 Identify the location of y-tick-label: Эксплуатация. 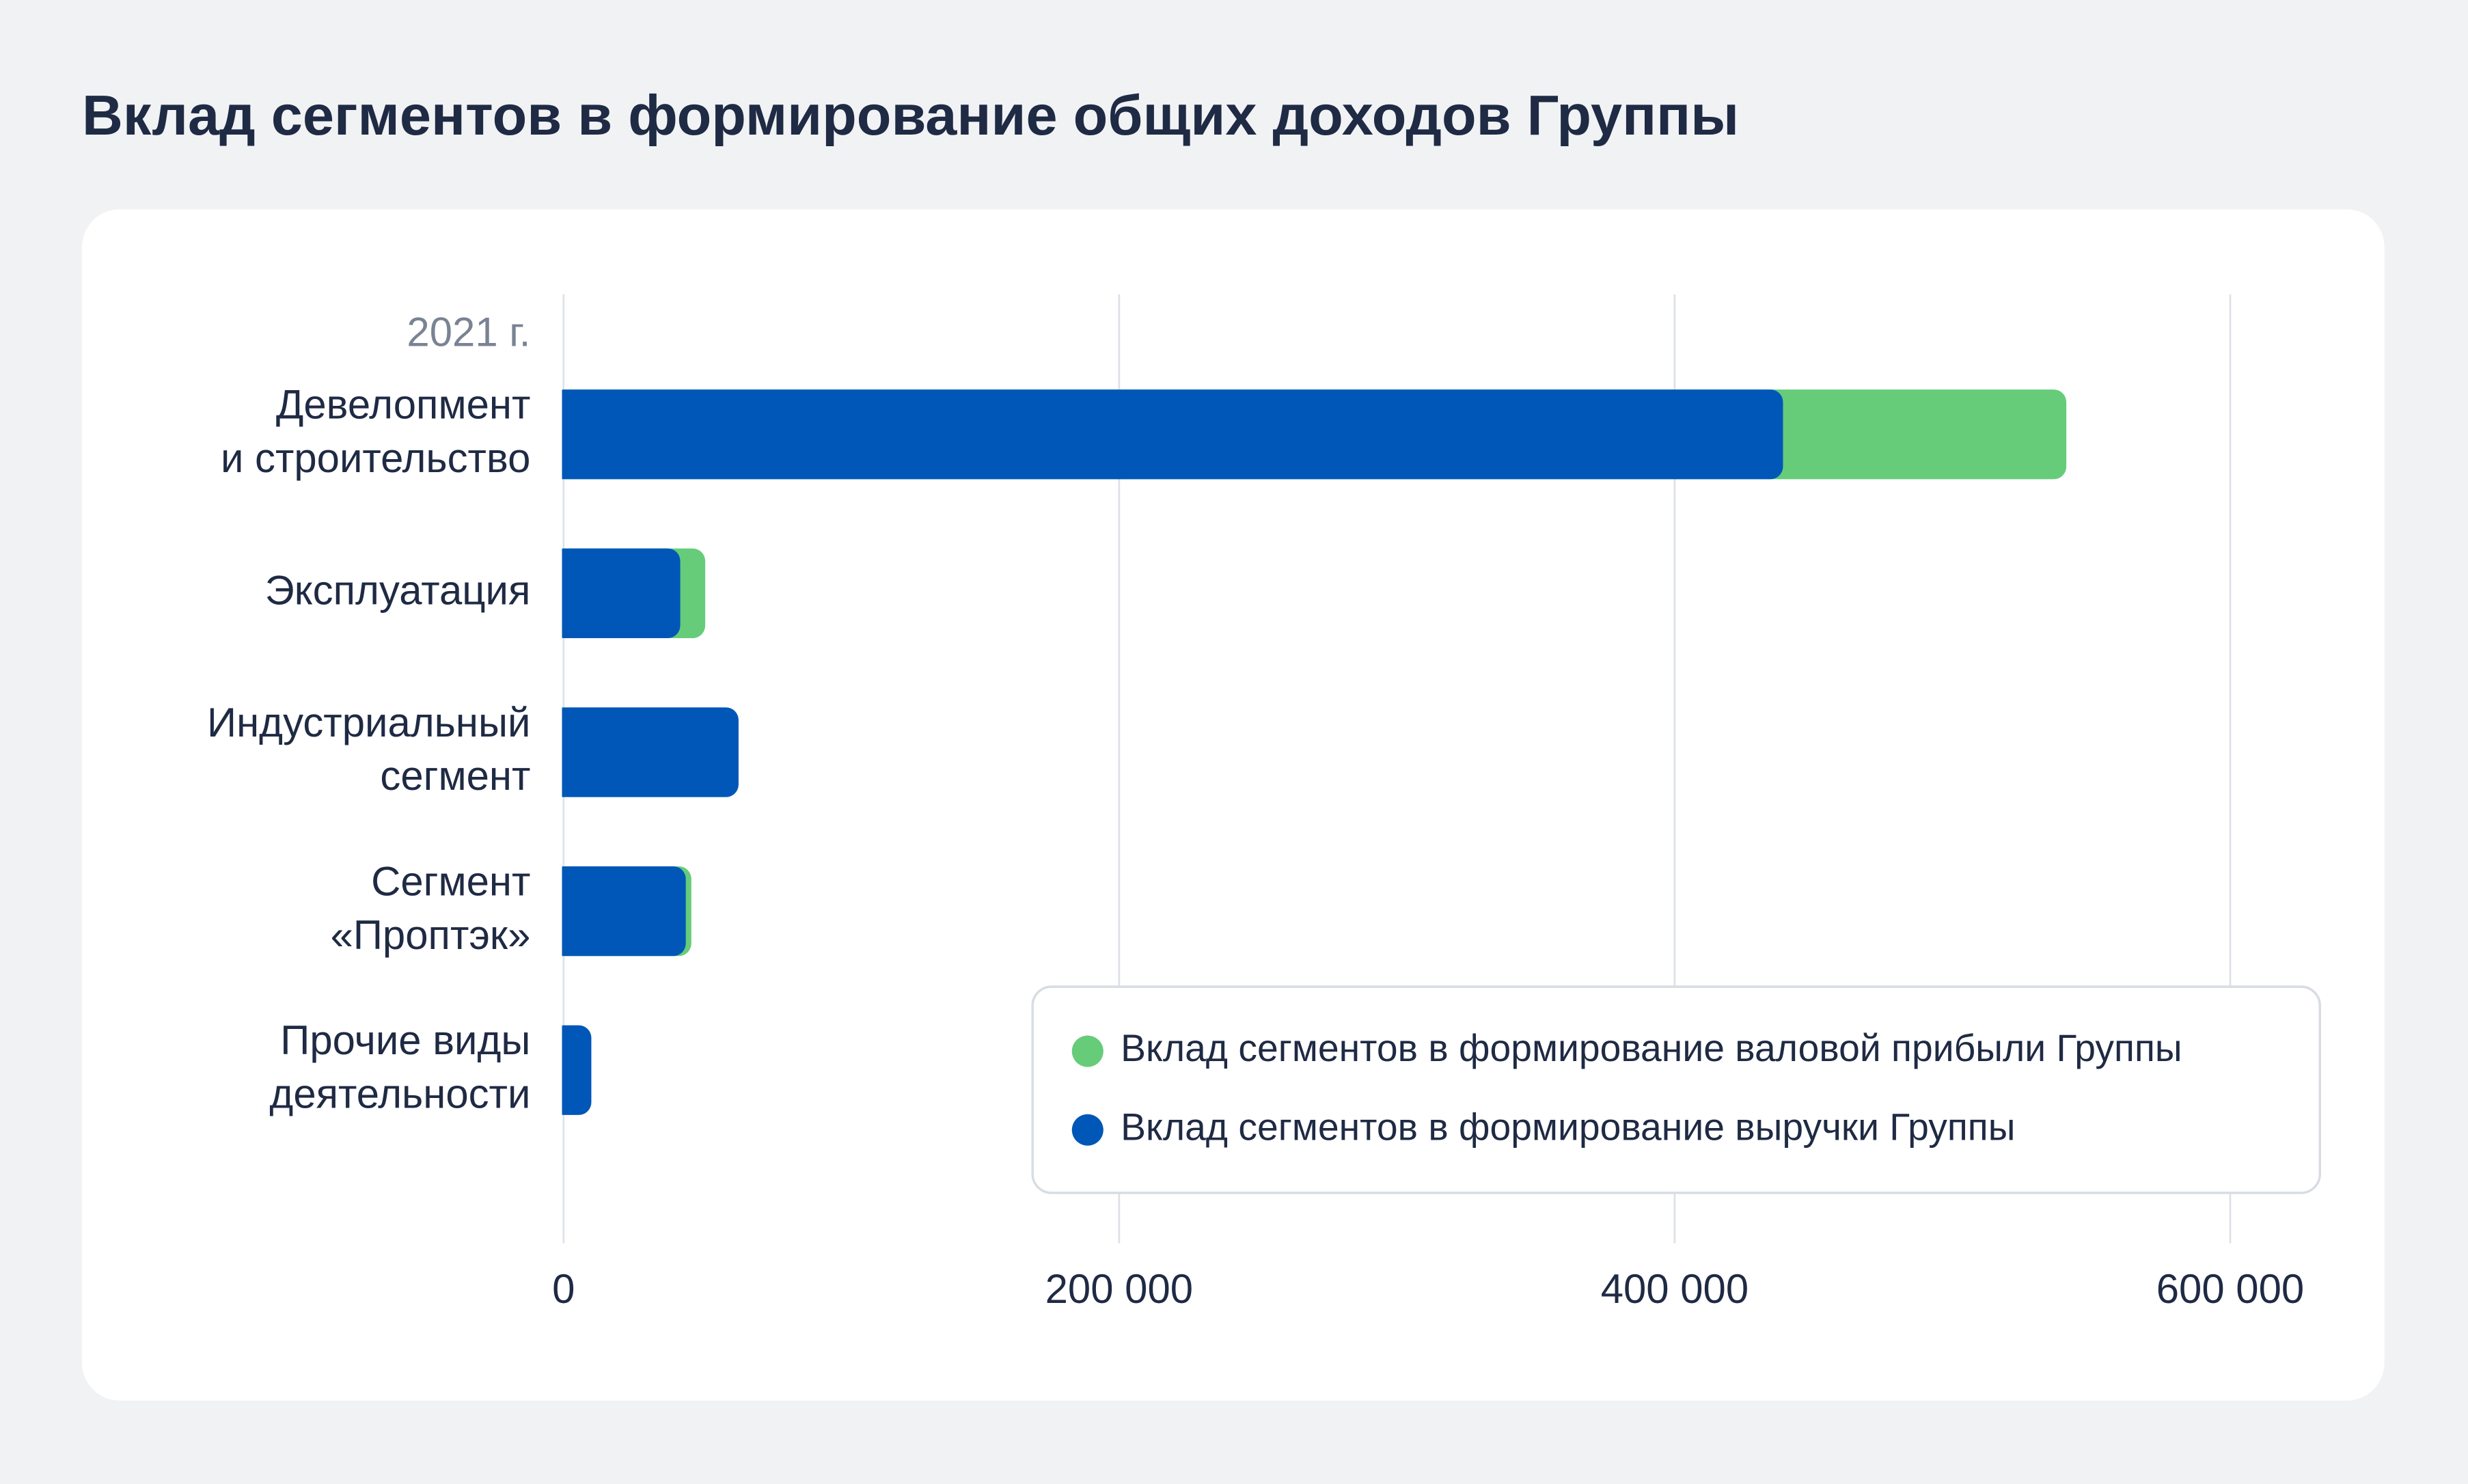
(398, 590).